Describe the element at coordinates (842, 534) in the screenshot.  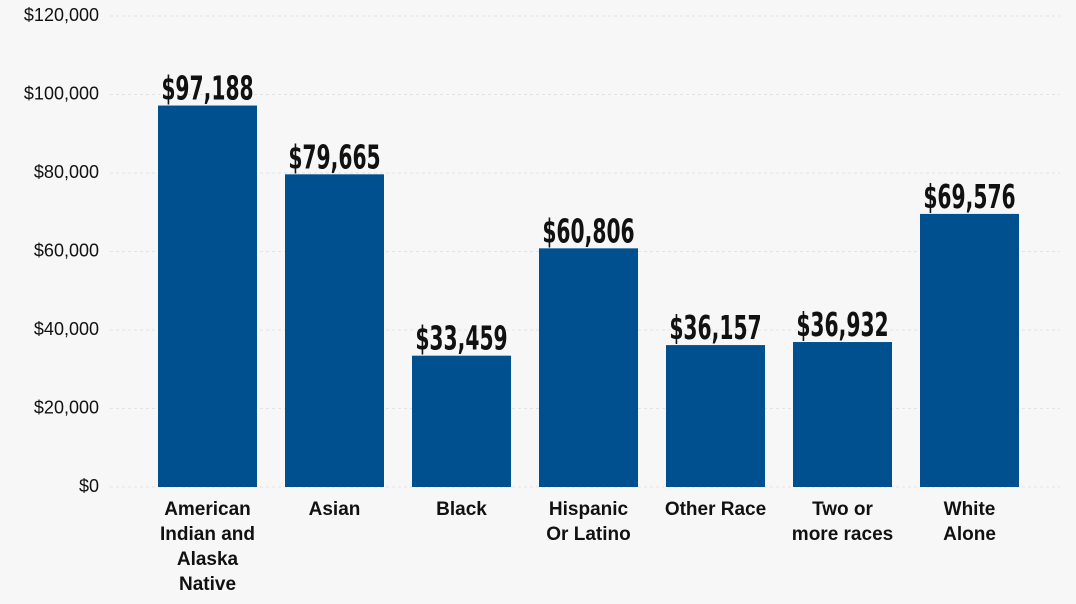
I see `x-tick-label-line: more races` at that location.